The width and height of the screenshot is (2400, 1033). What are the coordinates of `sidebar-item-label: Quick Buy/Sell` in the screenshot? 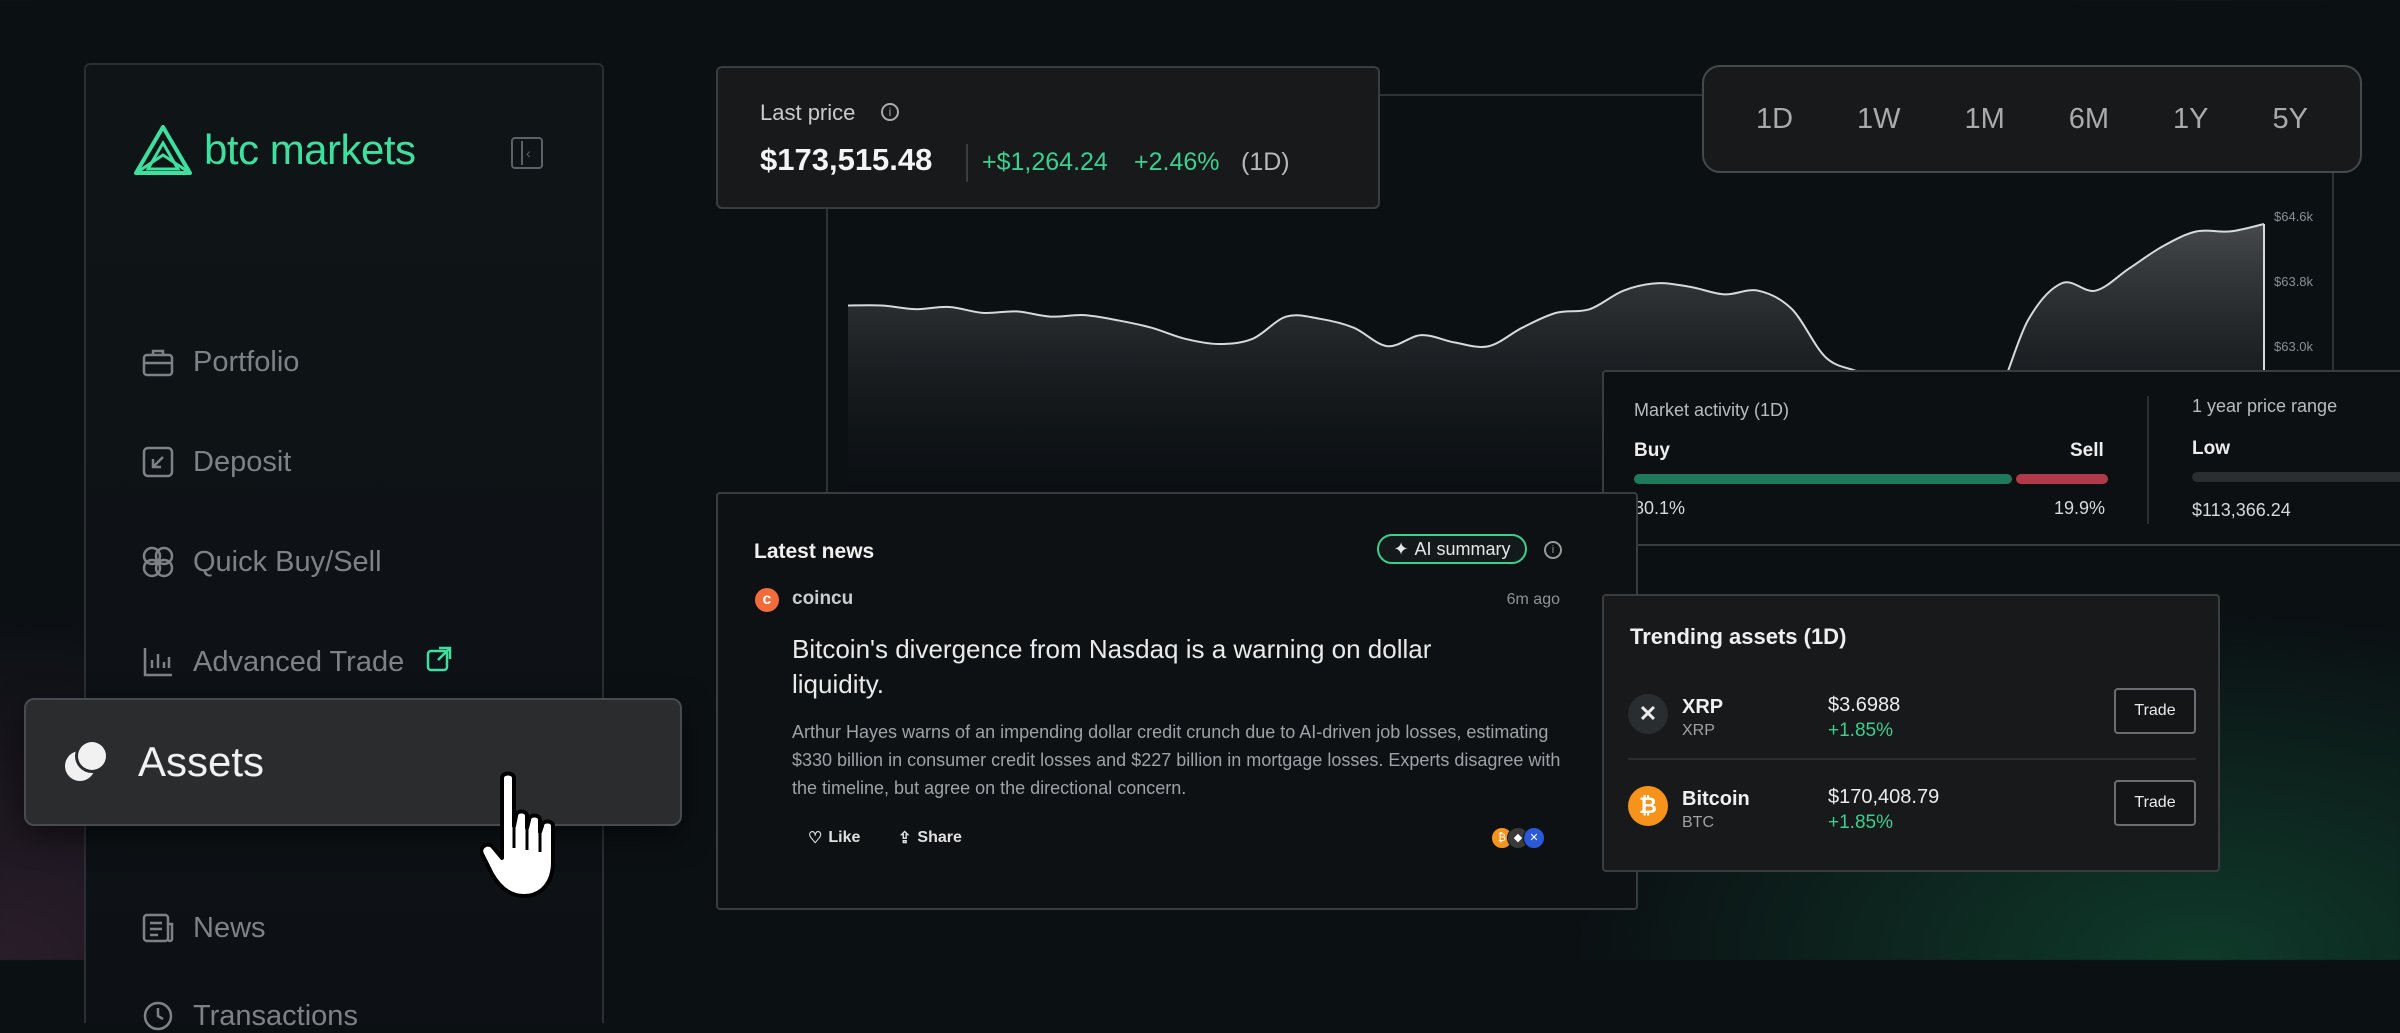 It's located at (287, 561).